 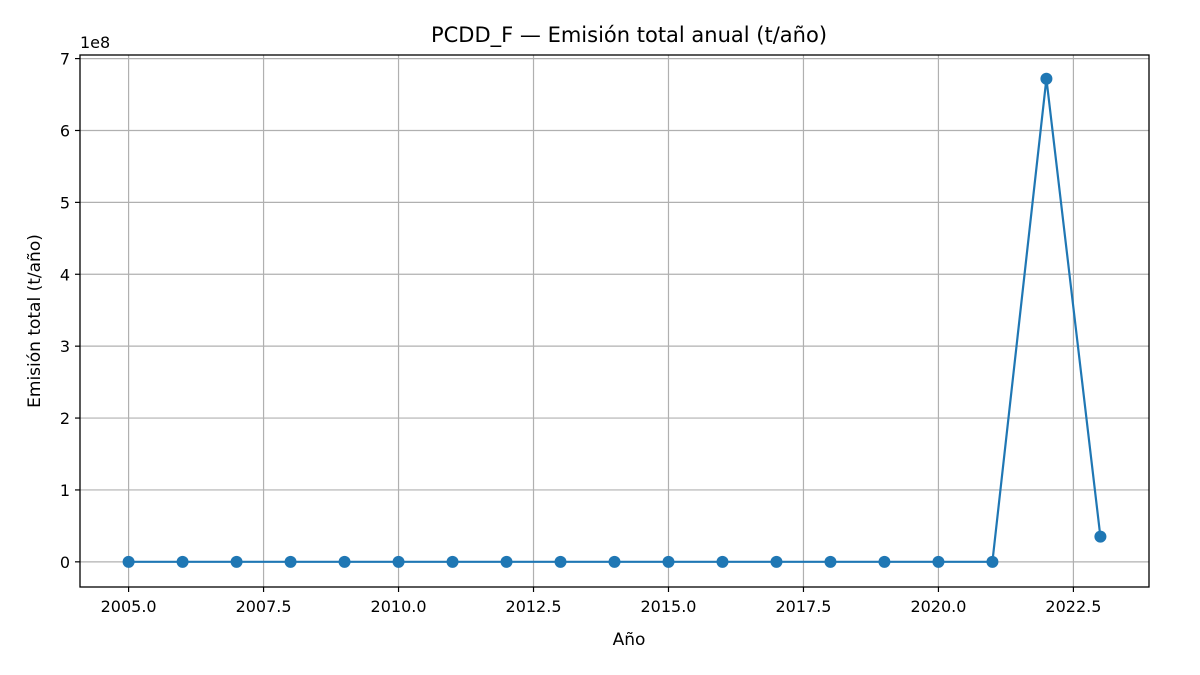 I want to click on x-tick-label: 2010.0, so click(x=399, y=606).